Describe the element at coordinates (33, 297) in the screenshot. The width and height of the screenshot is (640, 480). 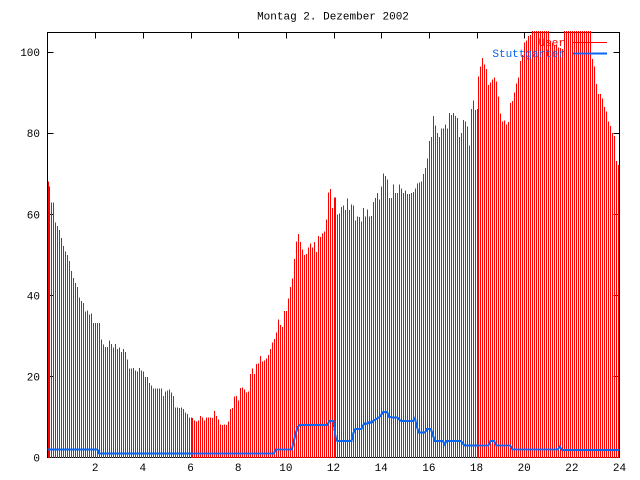
I see `y-tick-label: 40` at that location.